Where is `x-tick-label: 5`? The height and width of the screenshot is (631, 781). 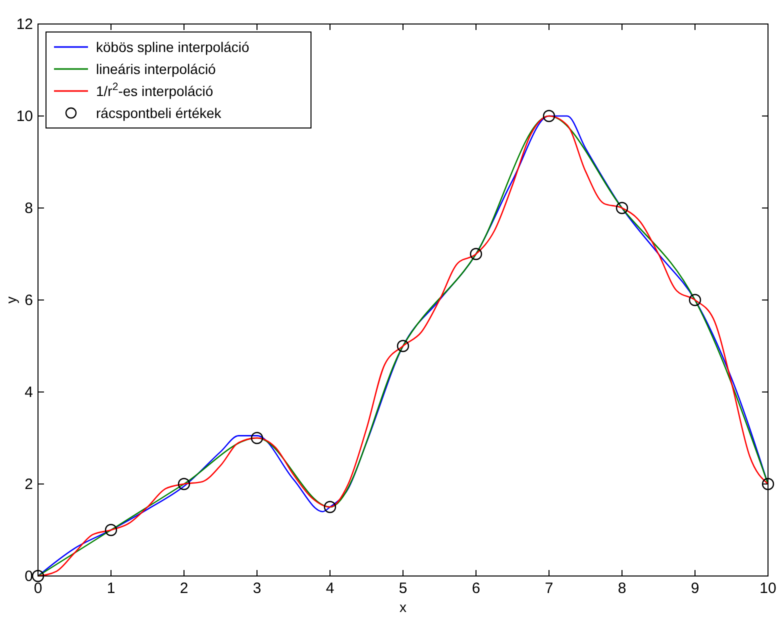 x-tick-label: 5 is located at coordinates (403, 588).